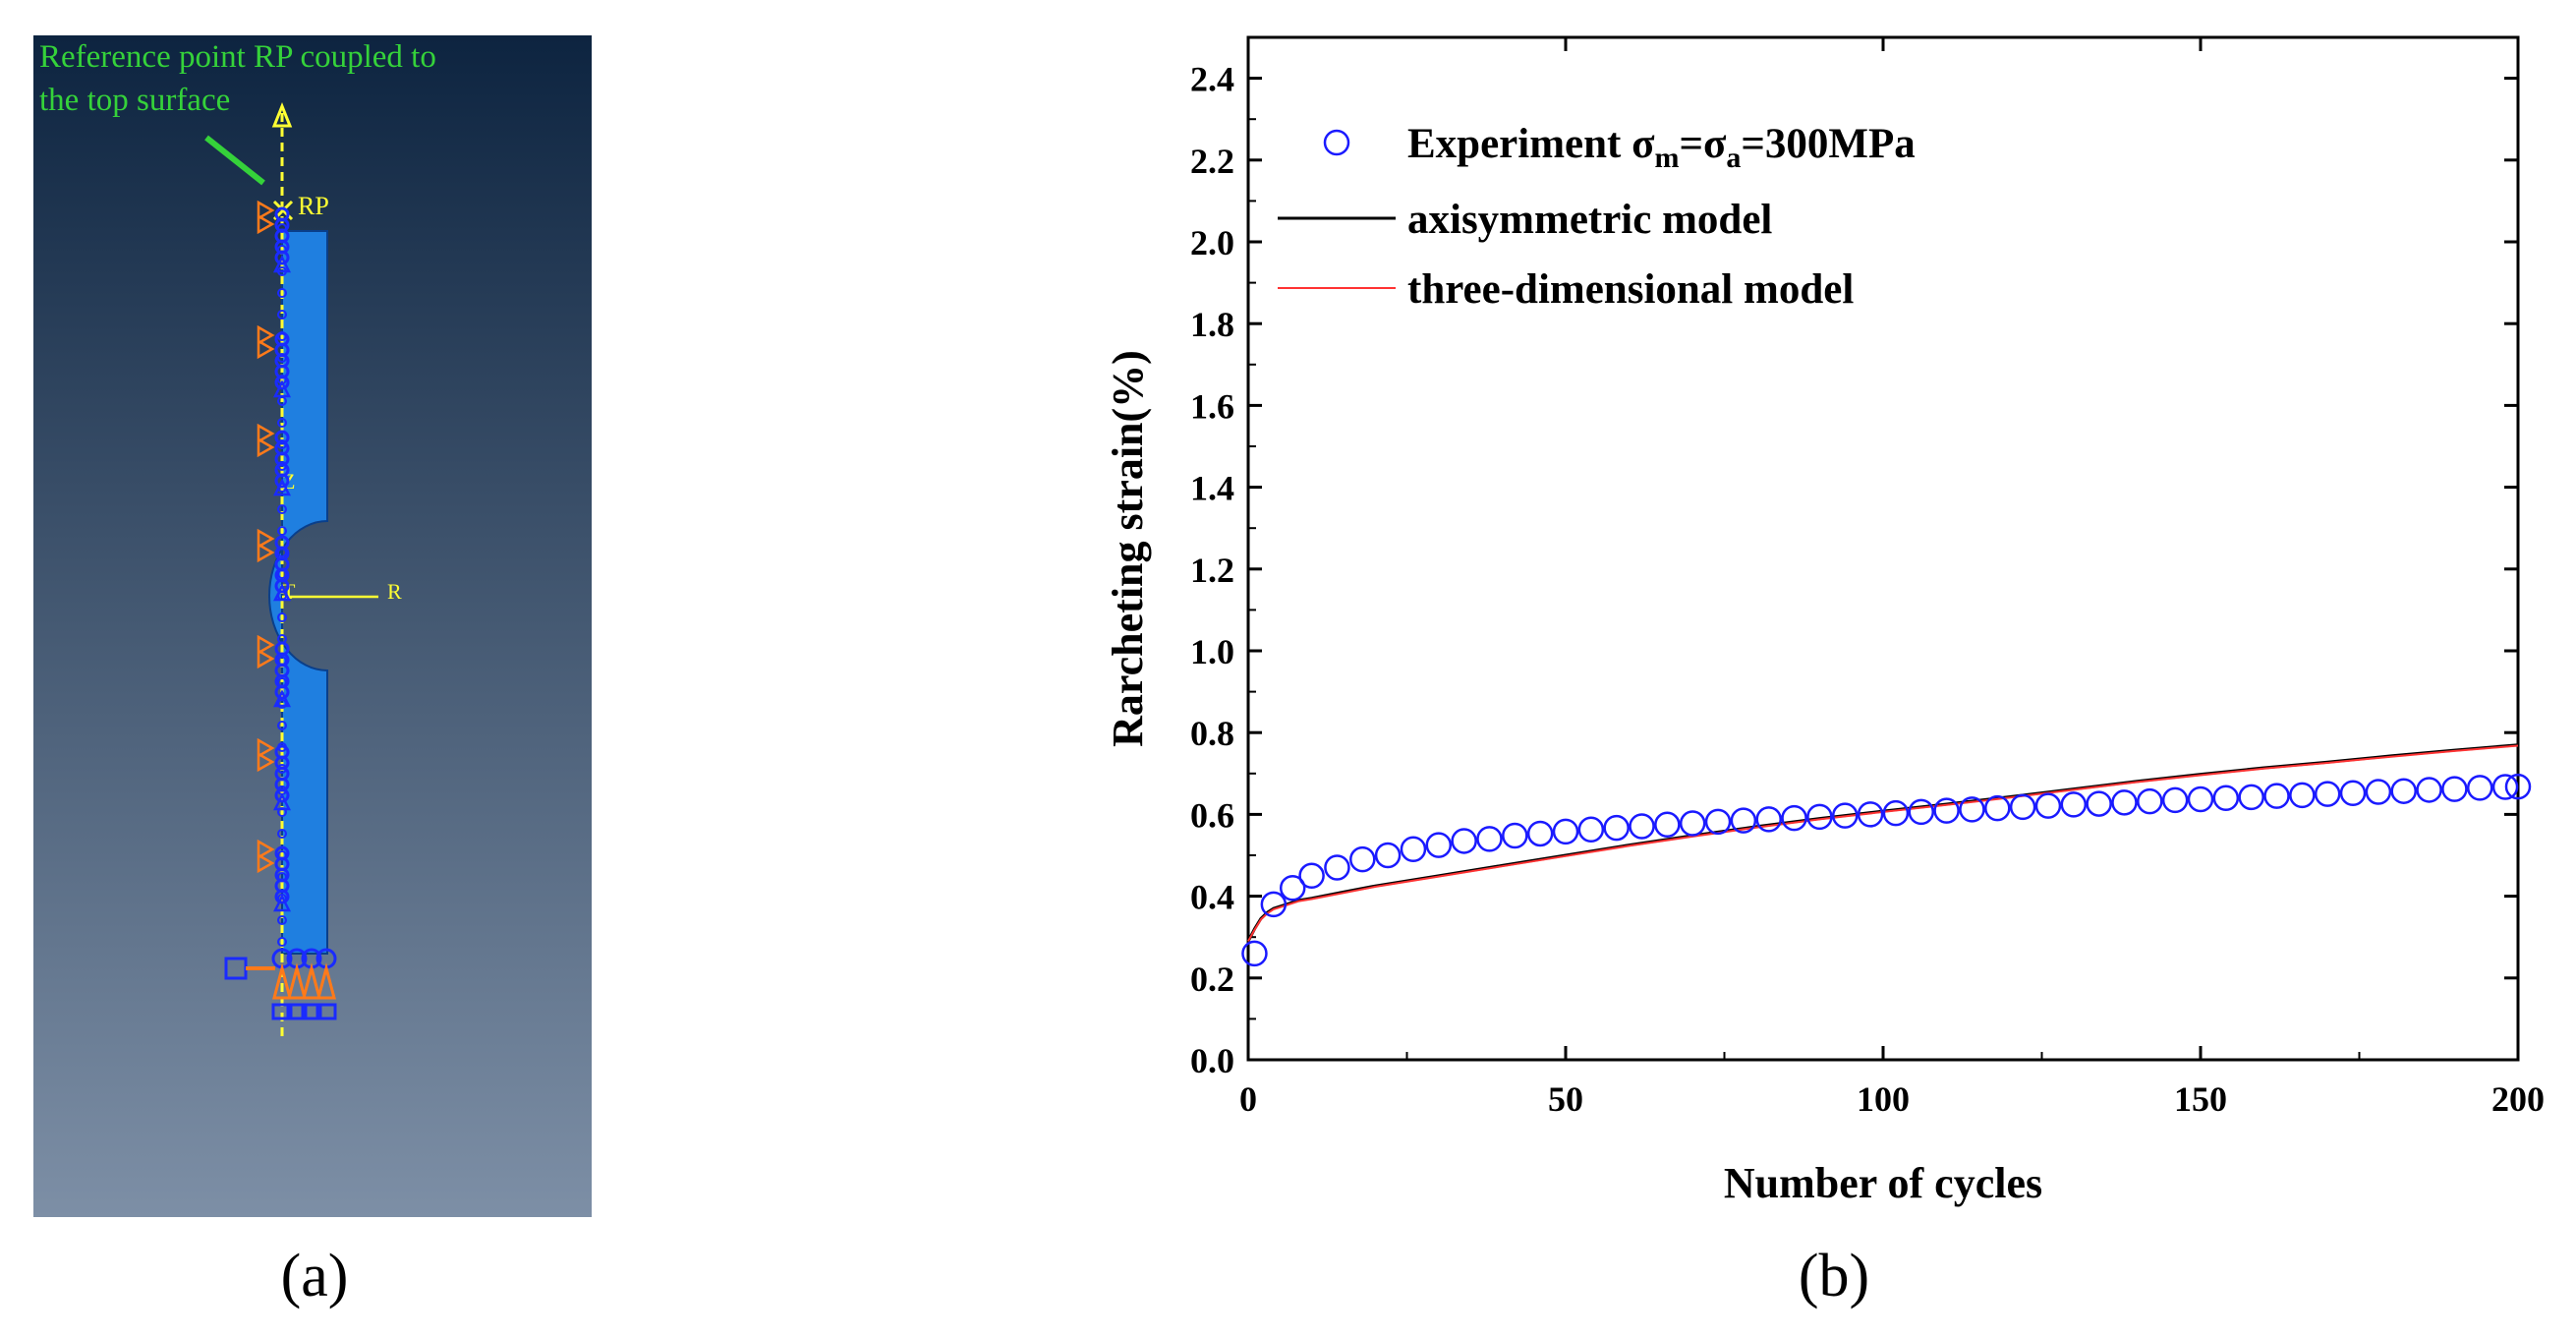 The width and height of the screenshot is (2576, 1338). What do you see at coordinates (1212, 161) in the screenshot?
I see `y-tick-label: 2.2` at bounding box center [1212, 161].